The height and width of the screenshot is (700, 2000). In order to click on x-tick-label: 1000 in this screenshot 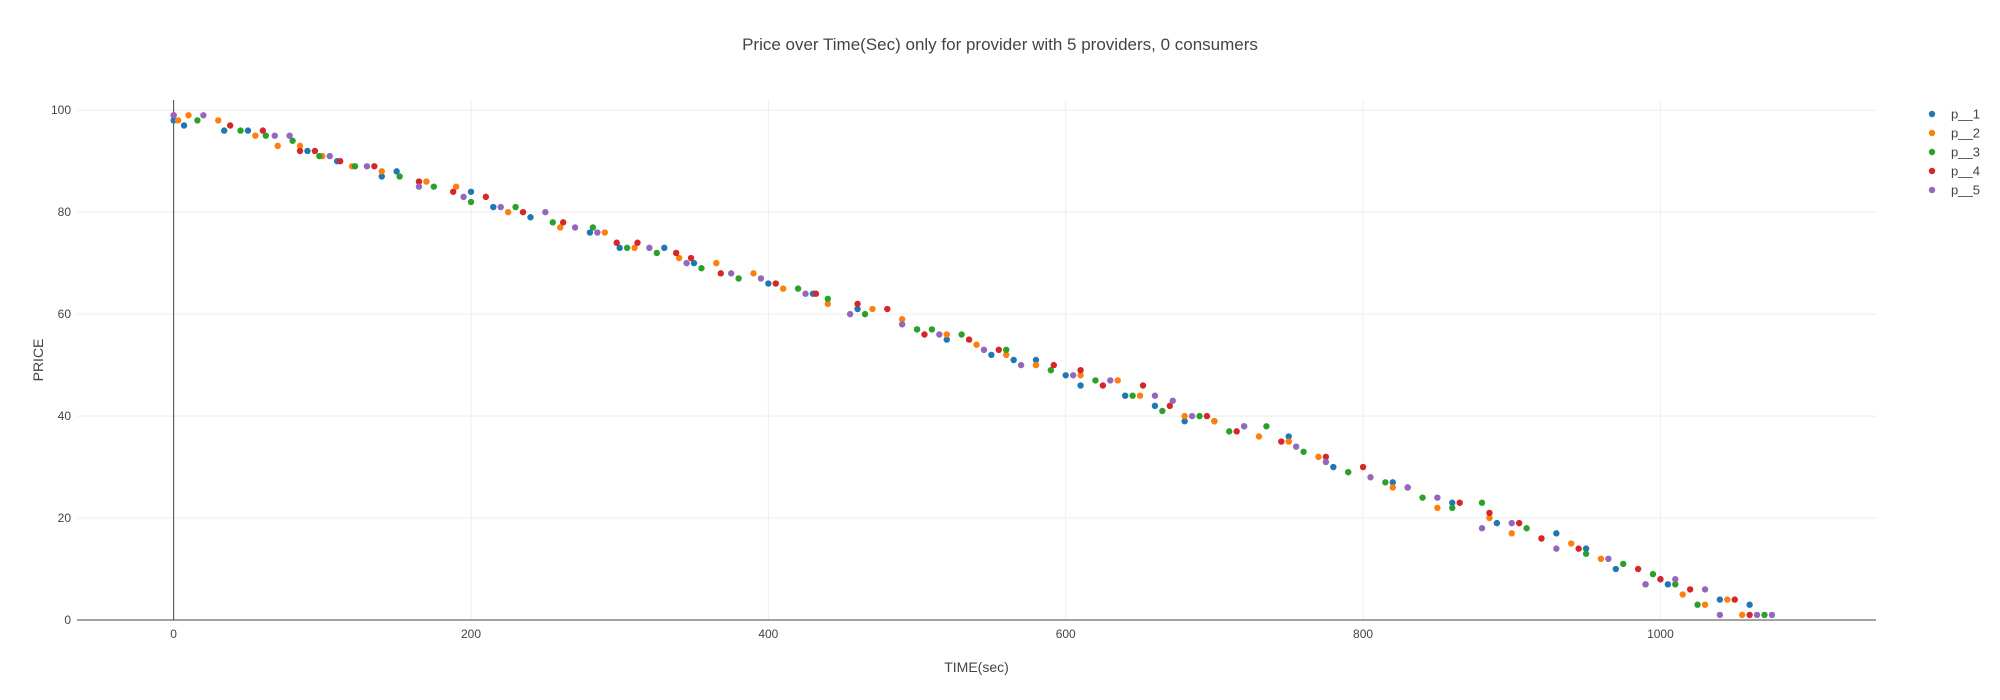, I will do `click(1660, 634)`.